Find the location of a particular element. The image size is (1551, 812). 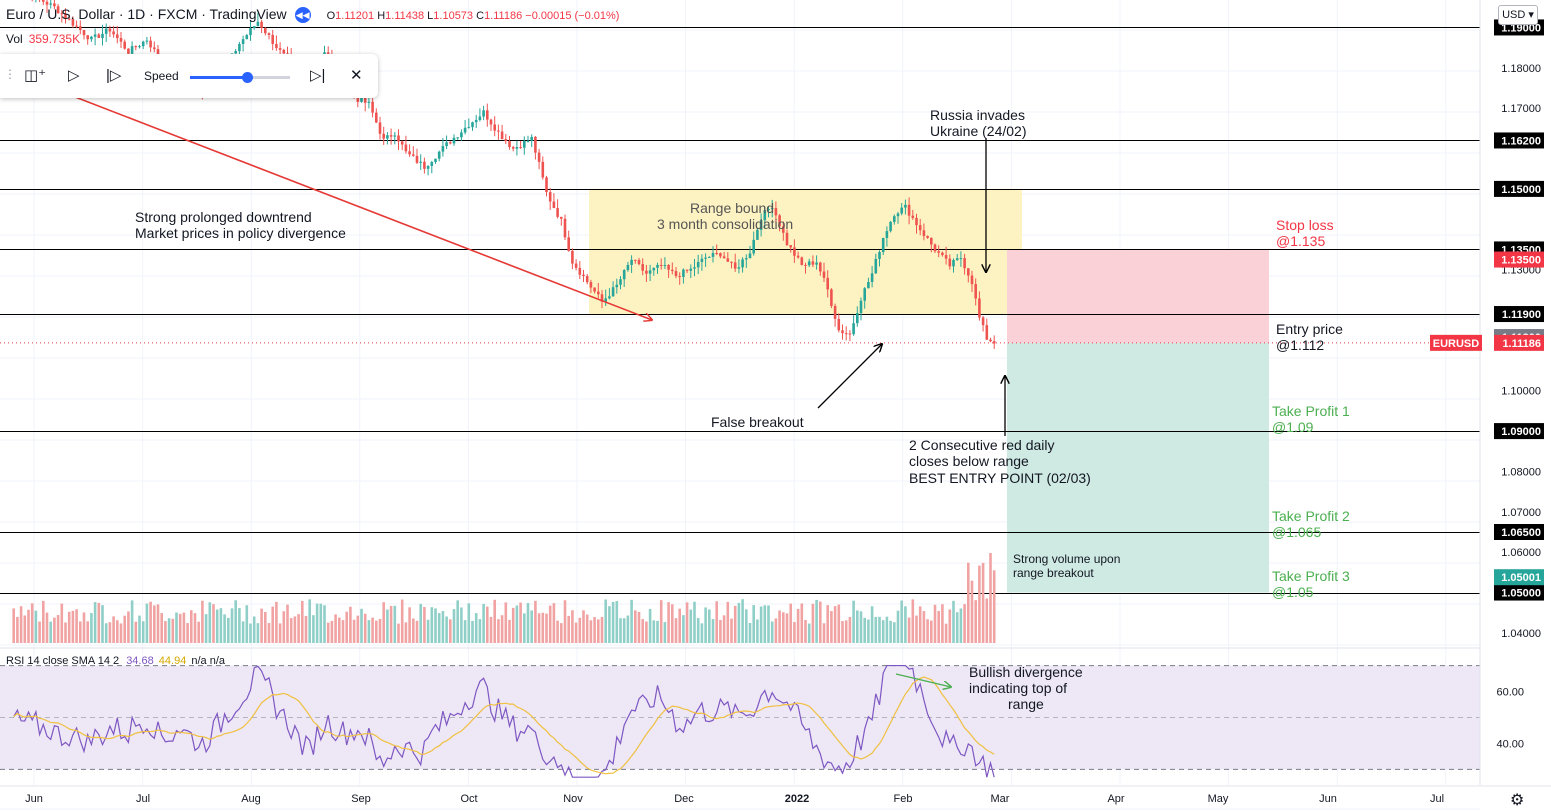

currency-selector: USD ▾ is located at coordinates (1518, 15).